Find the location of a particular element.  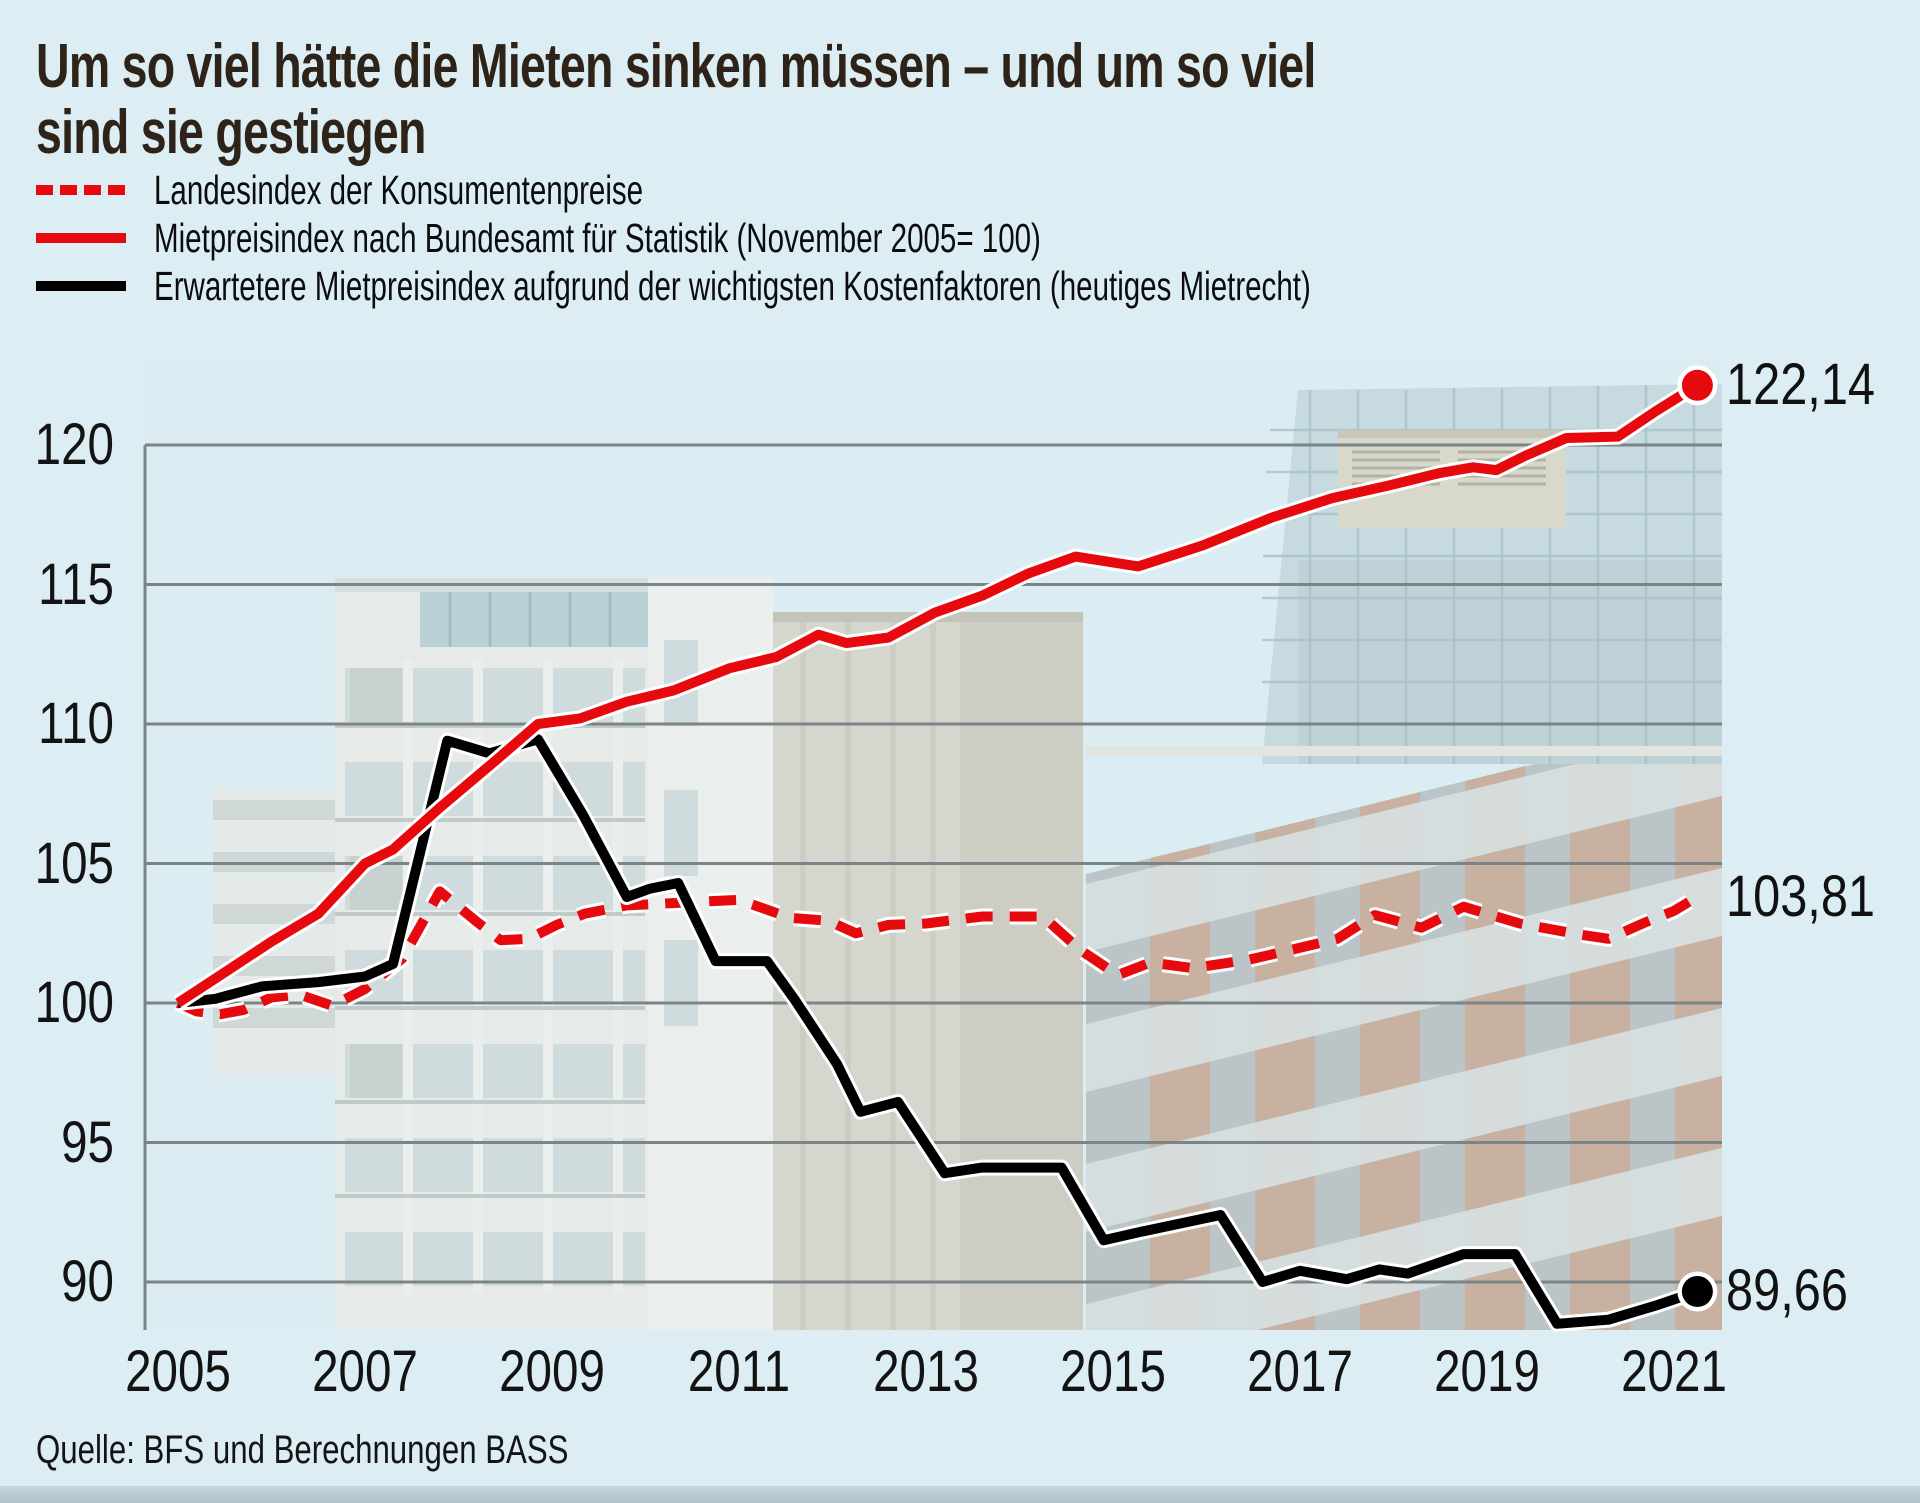

y-axis-label-110: 110 is located at coordinates (76, 723).